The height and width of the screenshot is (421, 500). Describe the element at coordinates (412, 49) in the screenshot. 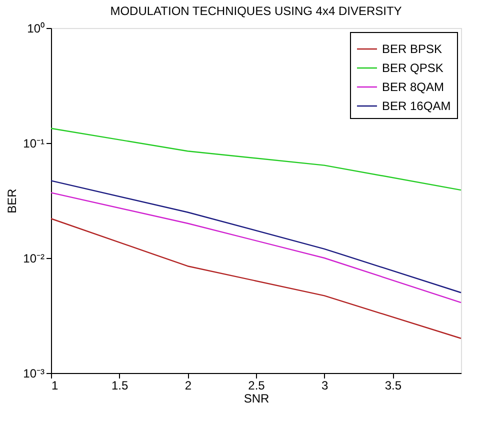

I see `legend-label: BER BPSK` at that location.